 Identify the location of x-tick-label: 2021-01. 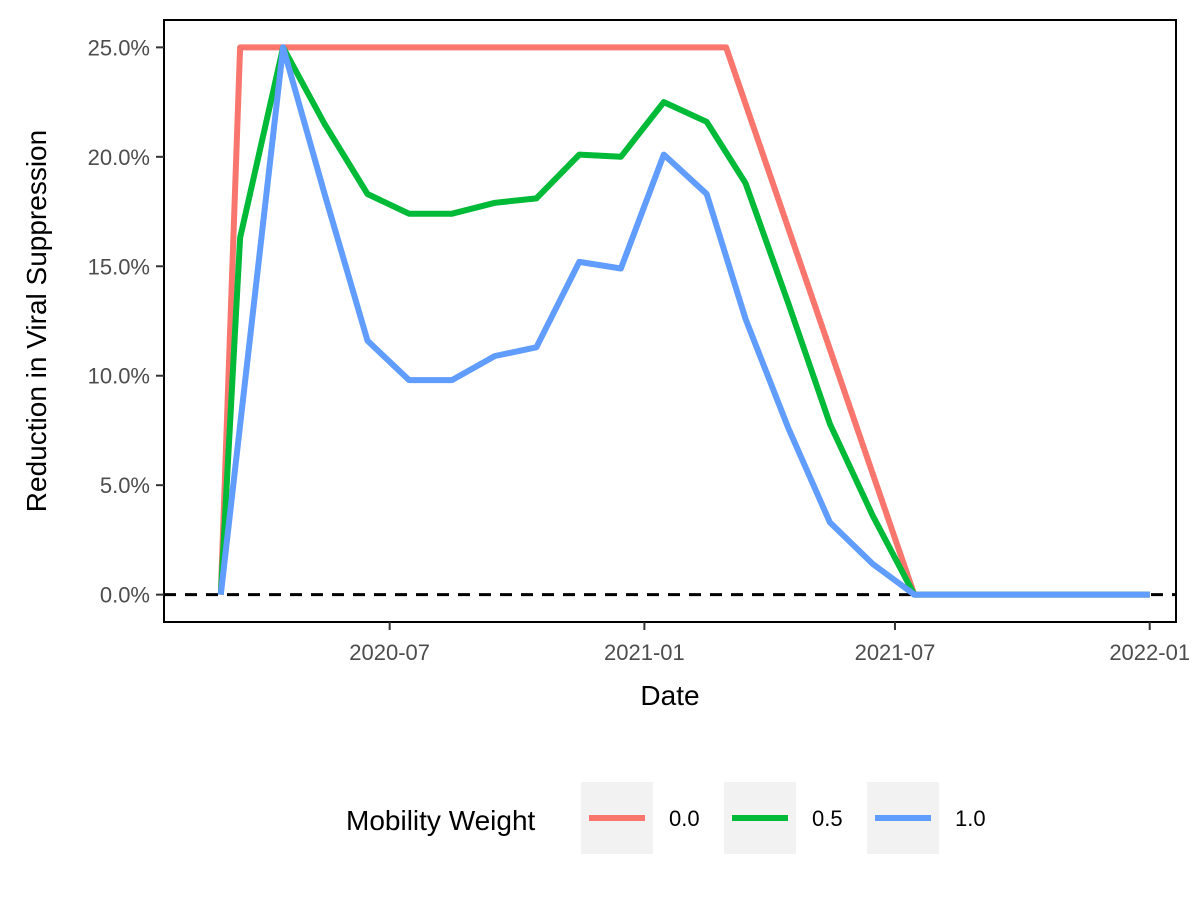
(644, 652).